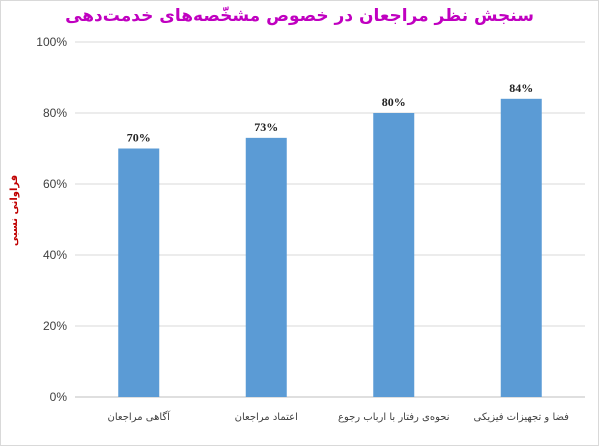 Image resolution: width=599 pixels, height=446 pixels. I want to click on y-tick-label: 20%, so click(55, 326).